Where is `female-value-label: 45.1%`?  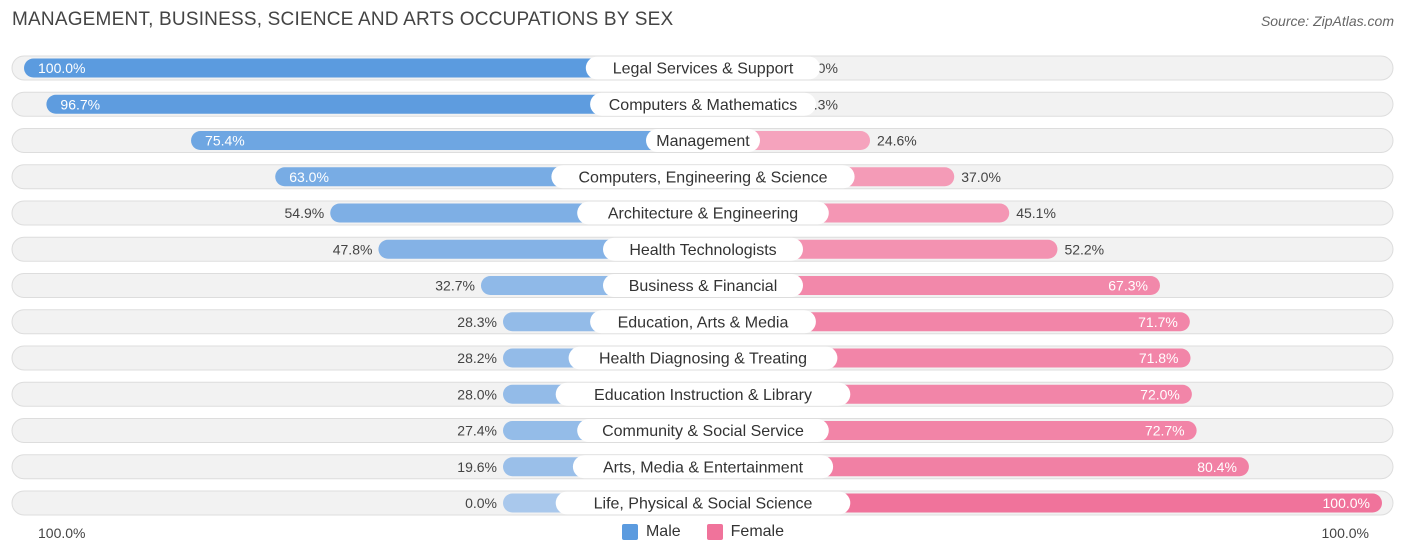
female-value-label: 45.1% is located at coordinates (1036, 213).